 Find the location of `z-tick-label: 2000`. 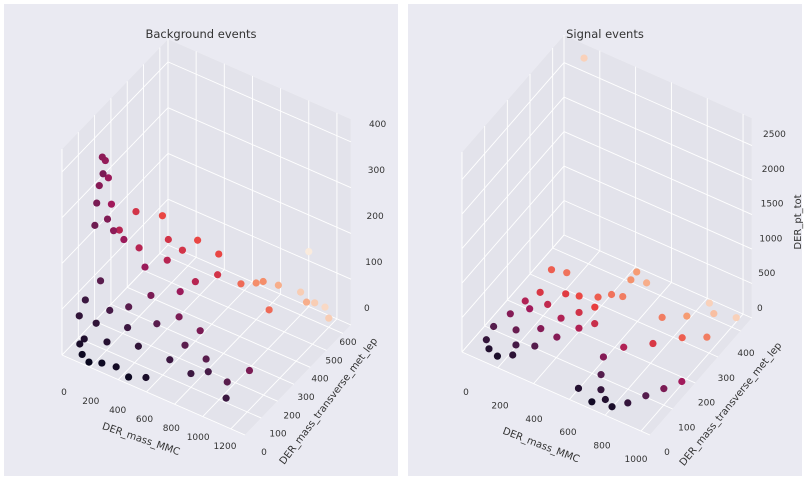

z-tick-label: 2000 is located at coordinates (773, 170).